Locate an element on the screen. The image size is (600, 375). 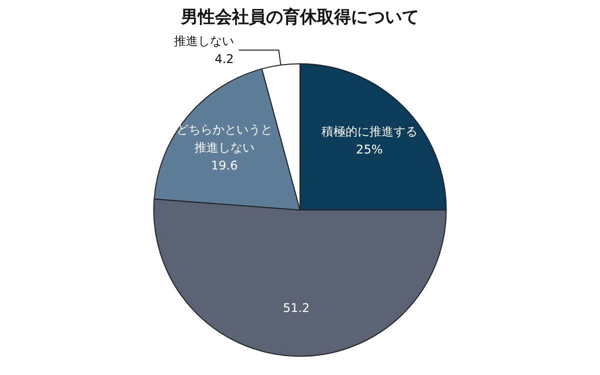
slice-label: 推進しない is located at coordinates (204, 41).